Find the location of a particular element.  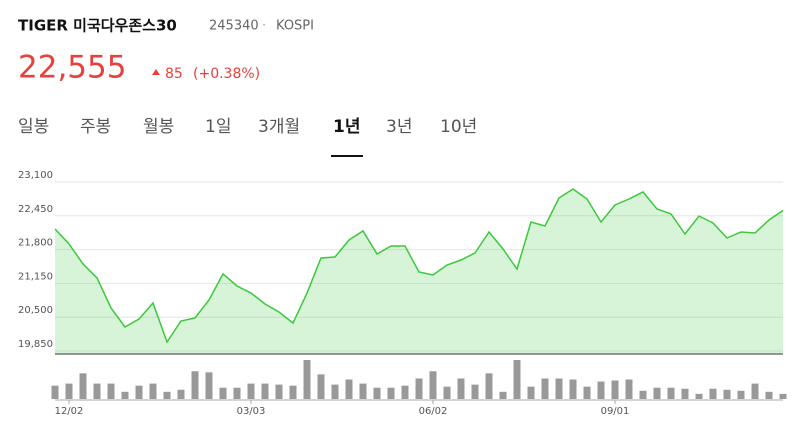

change-pct: (+0.38%) is located at coordinates (226, 74).